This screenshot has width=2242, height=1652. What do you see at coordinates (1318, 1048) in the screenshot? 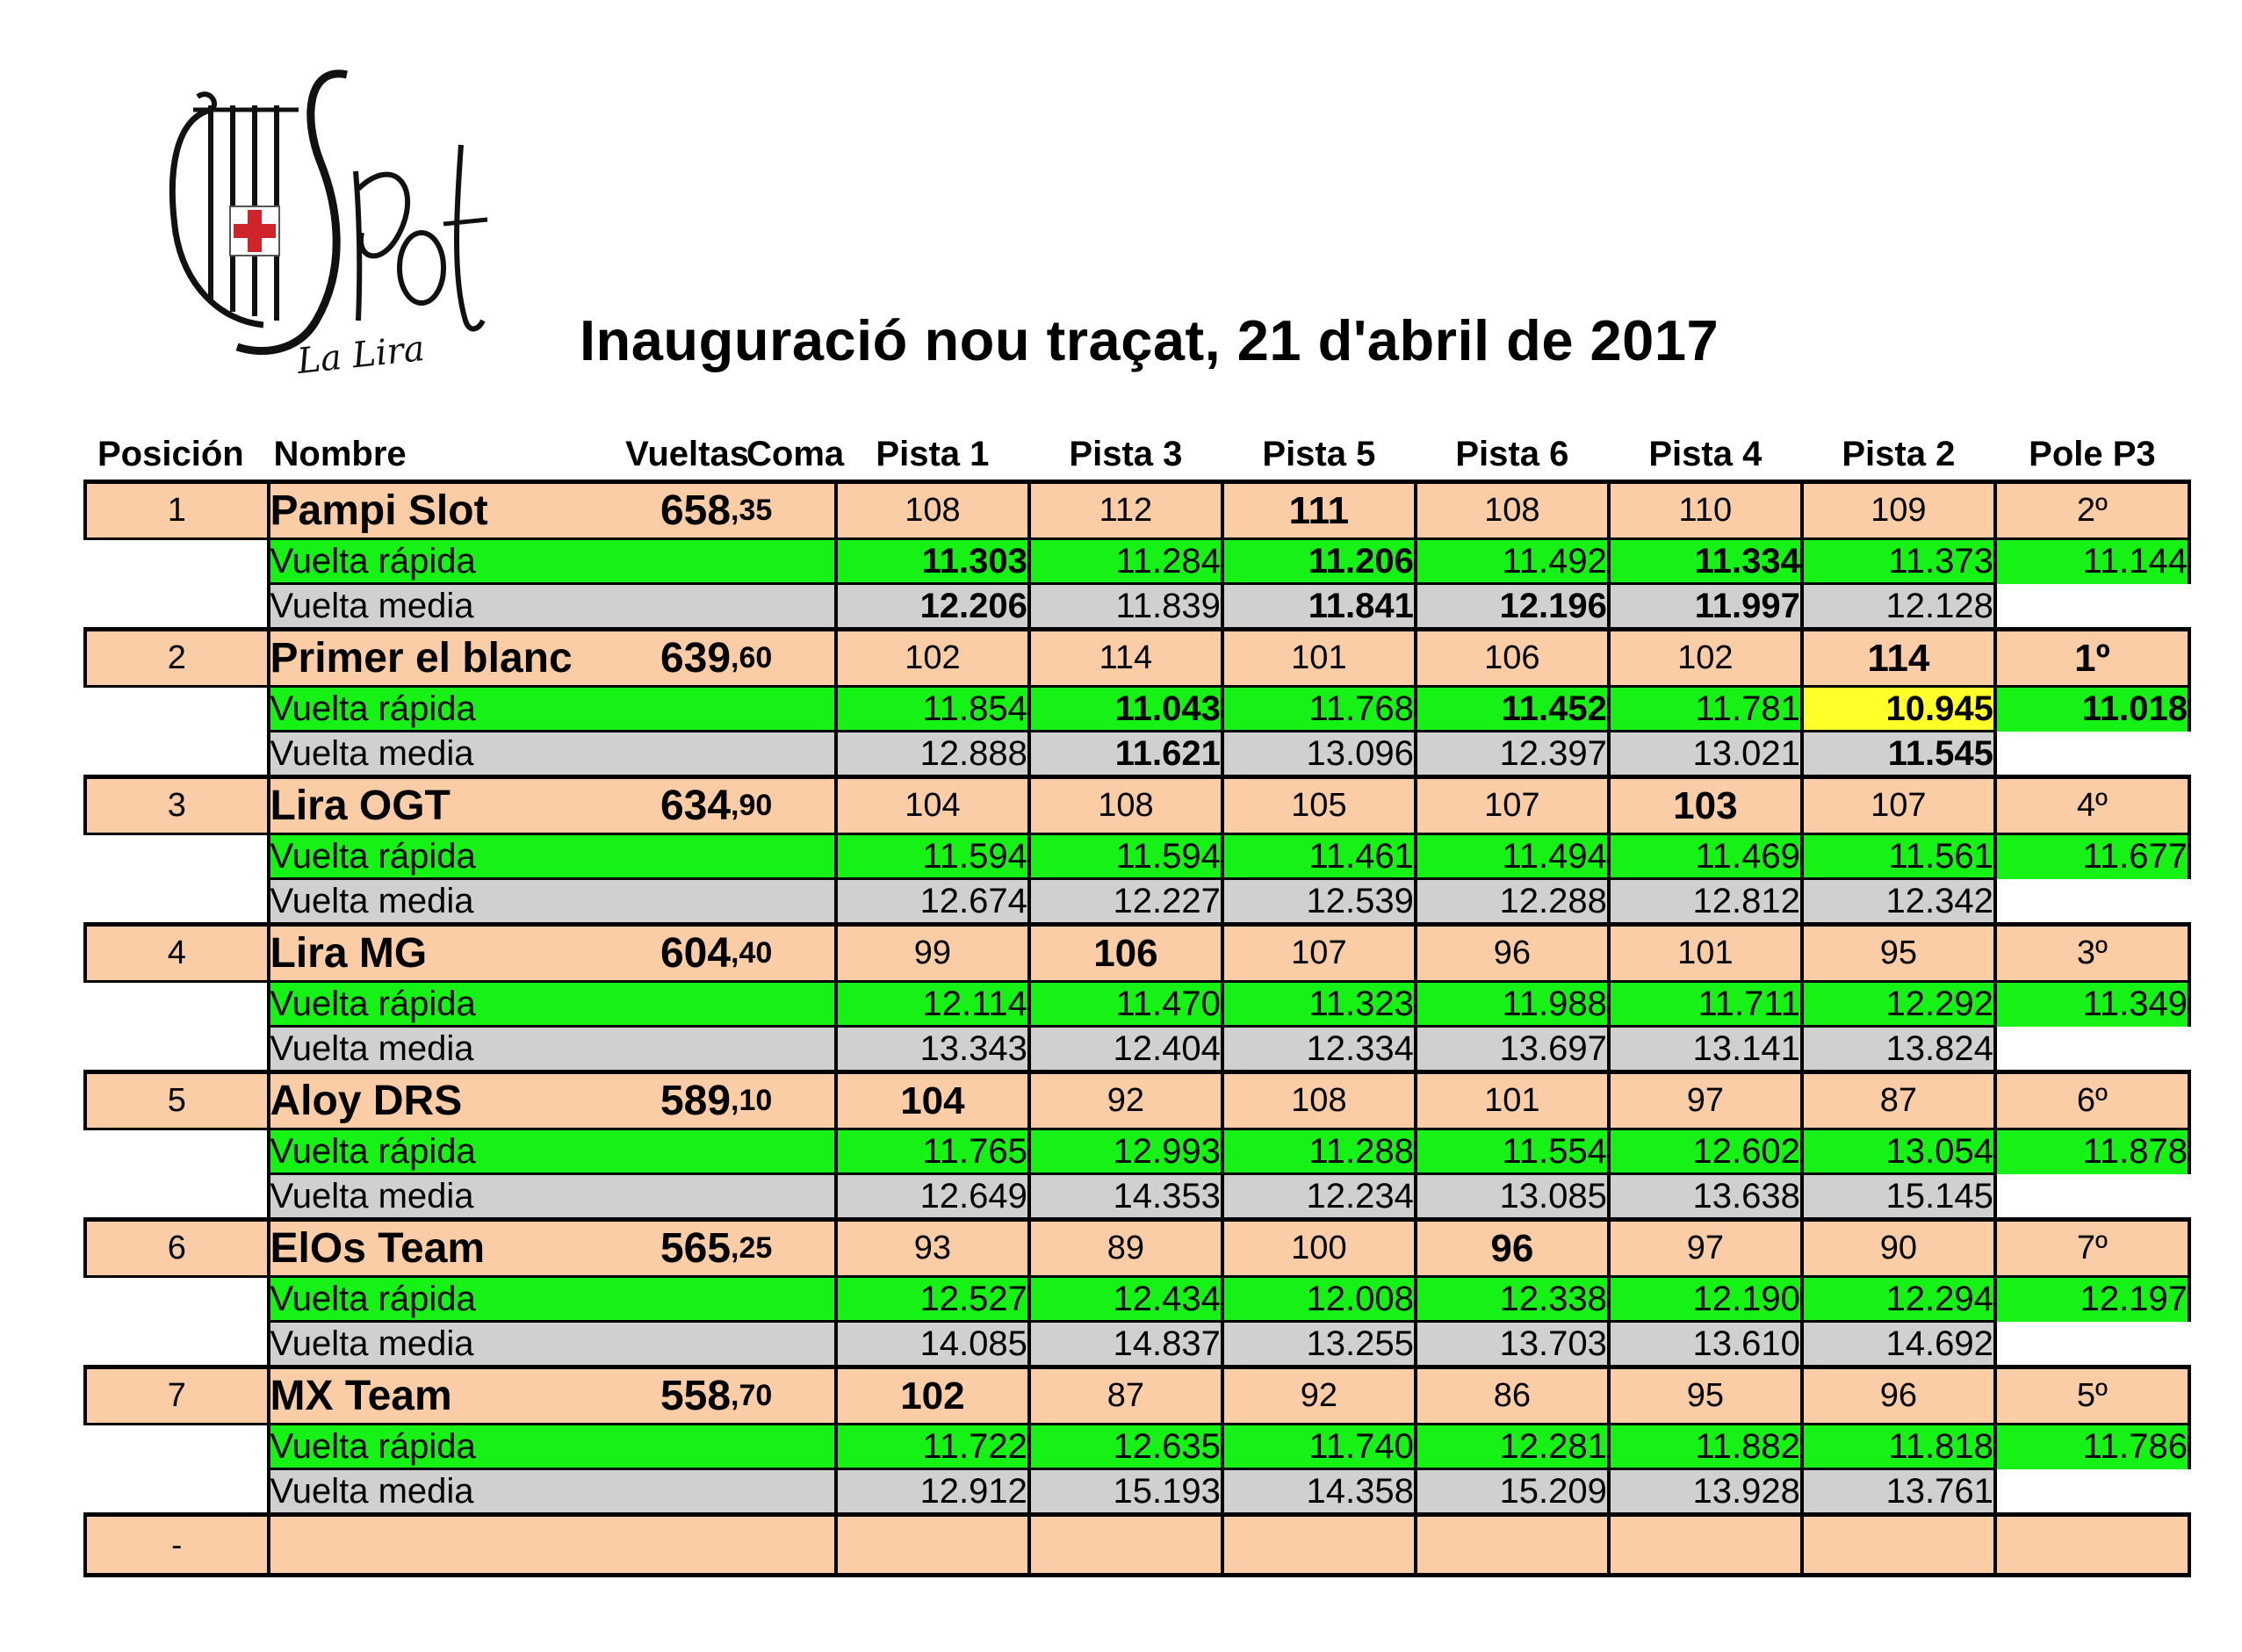
I see `avg-lap-time: 12.334` at bounding box center [1318, 1048].